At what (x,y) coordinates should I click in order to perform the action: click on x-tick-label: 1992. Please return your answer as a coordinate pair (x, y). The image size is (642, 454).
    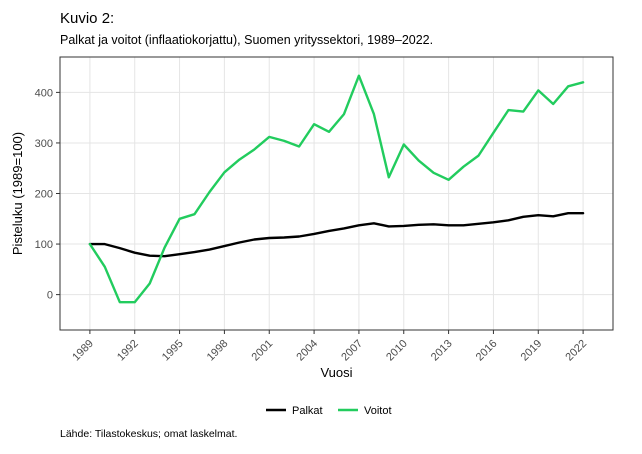
    Looking at the image, I should click on (128, 351).